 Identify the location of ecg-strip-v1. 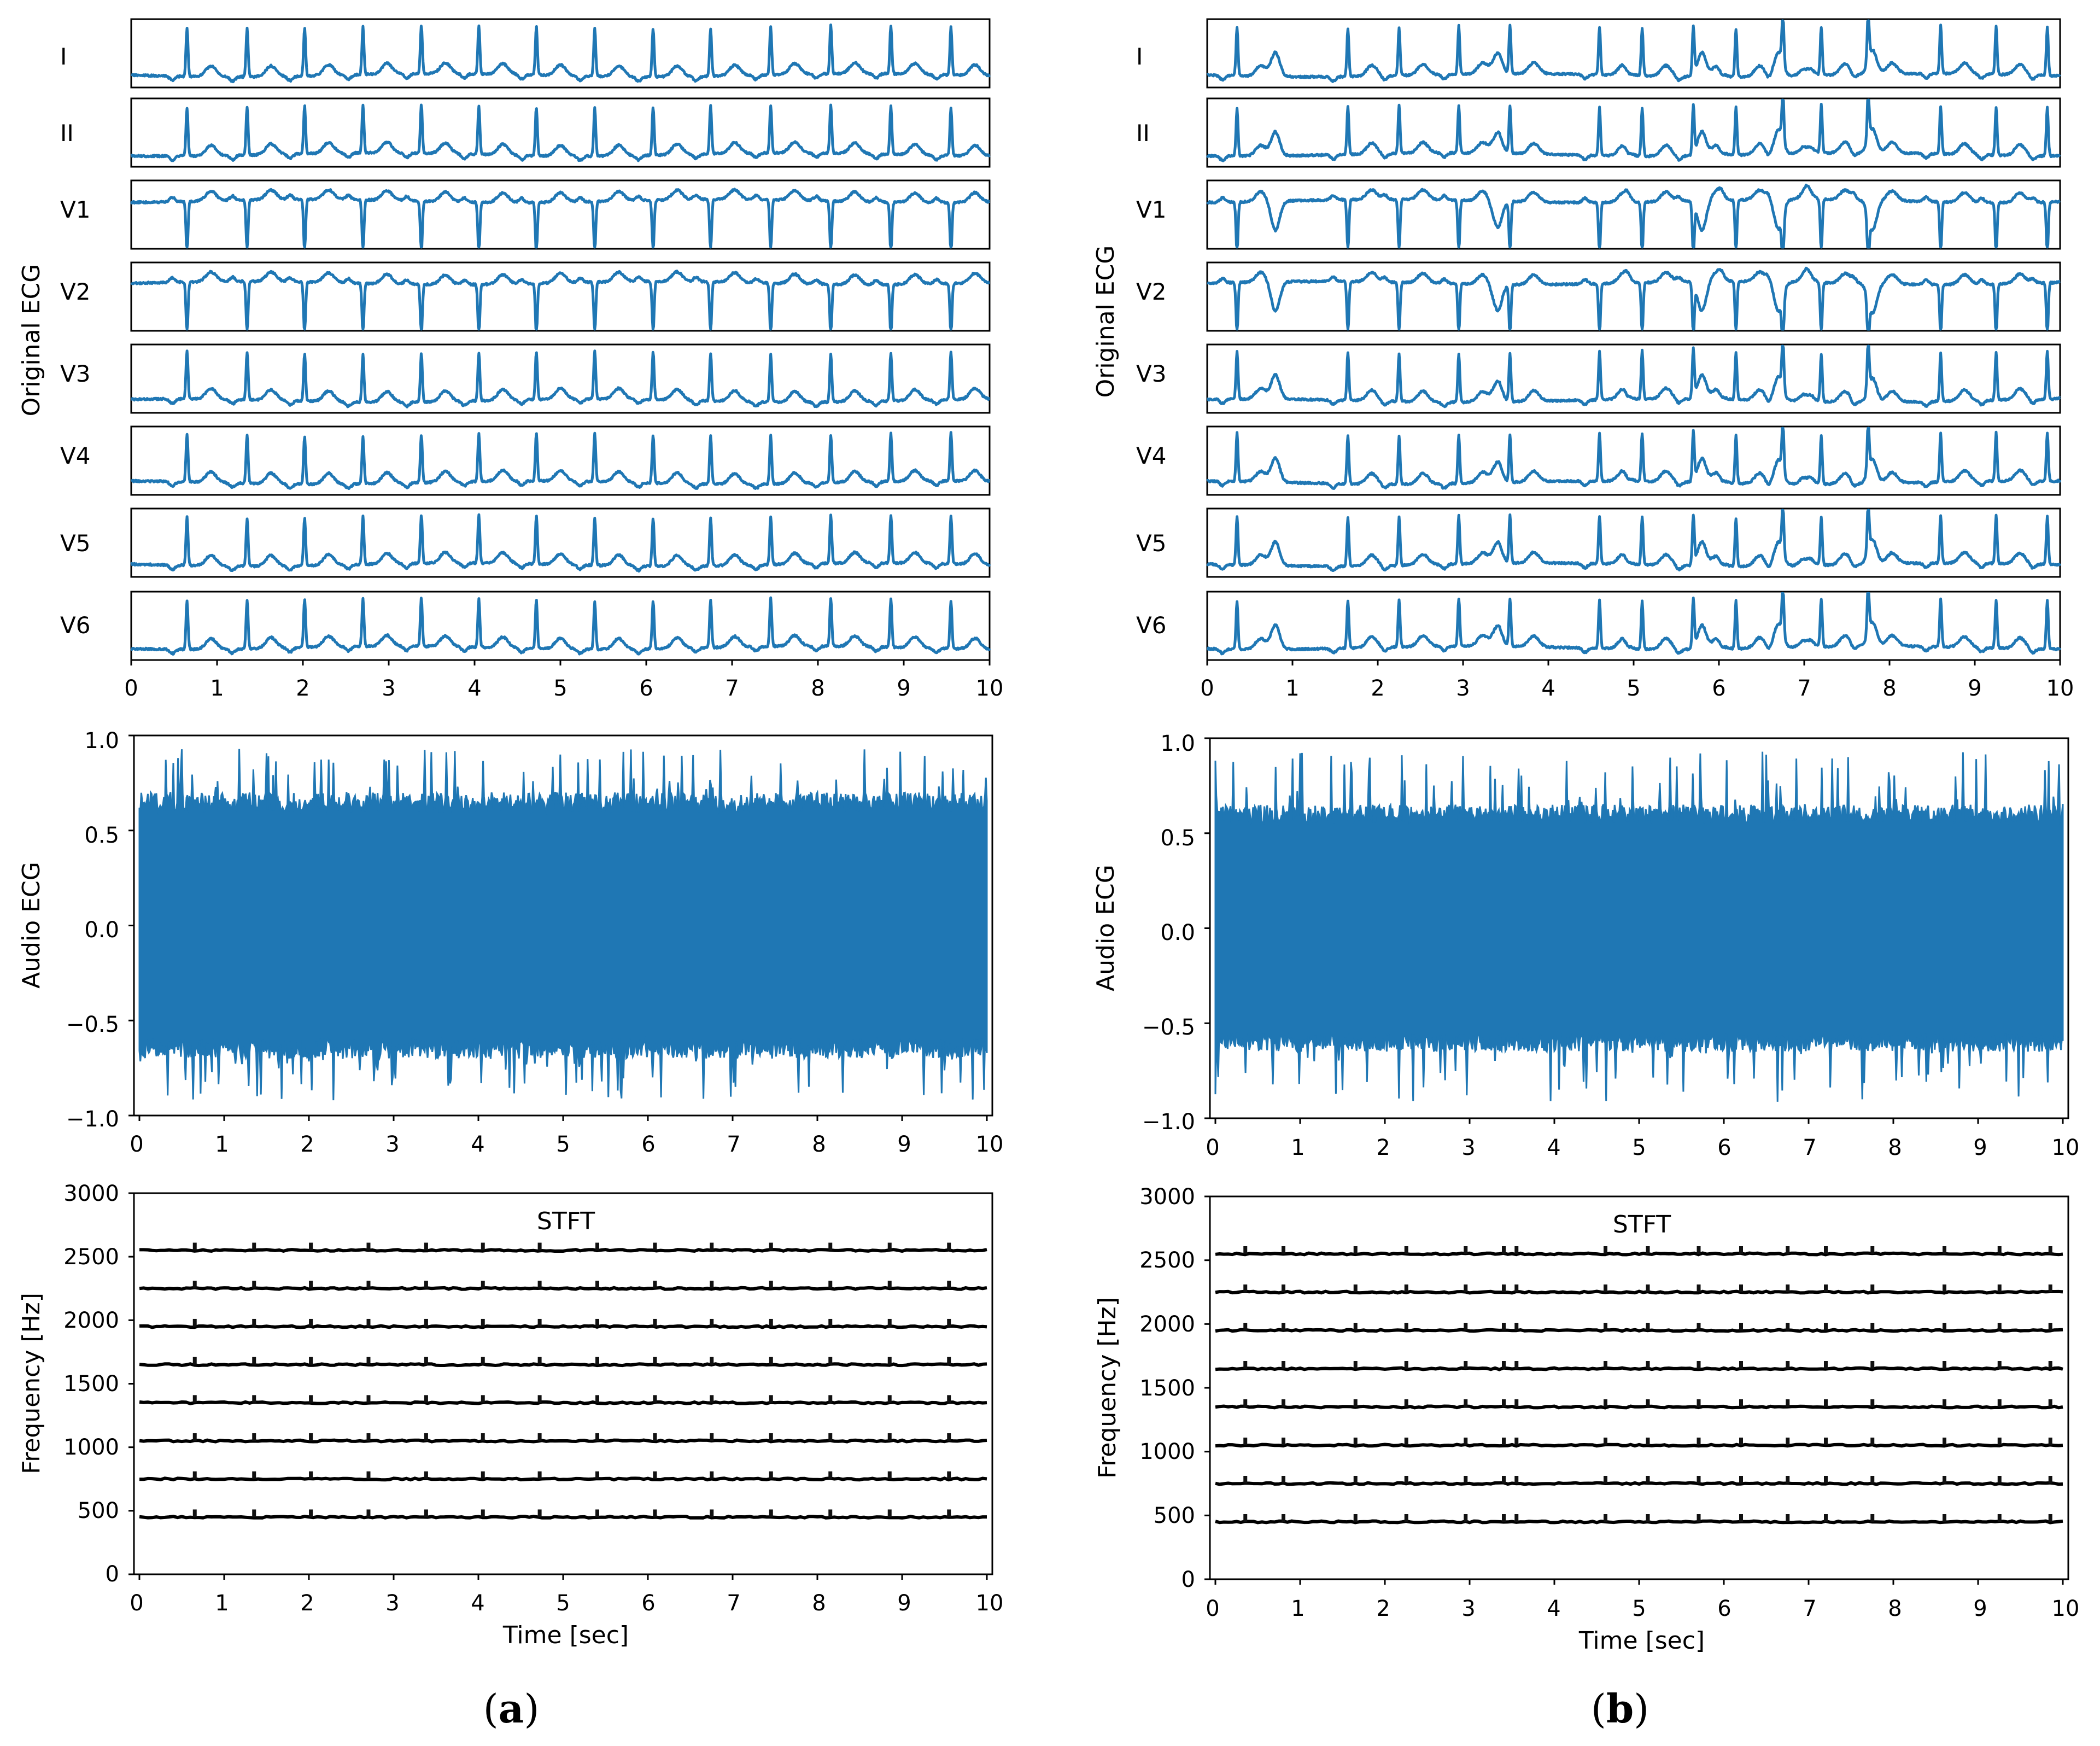
(560, 214).